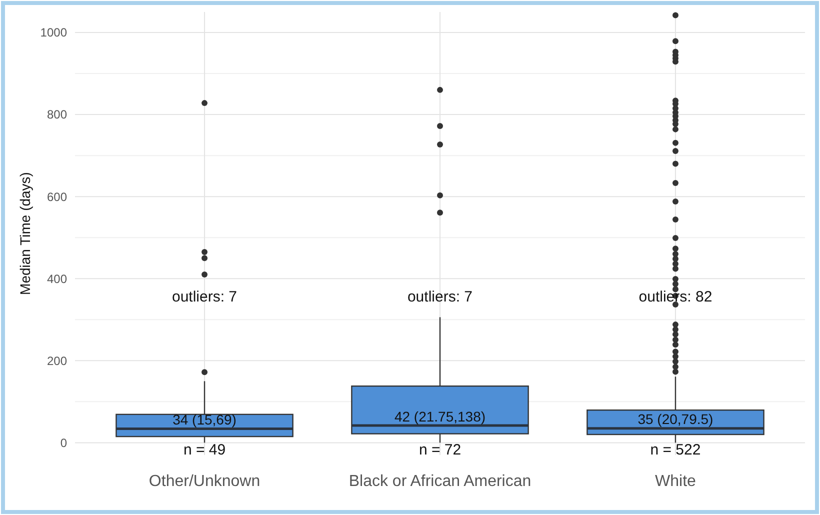 Image resolution: width=820 pixels, height=515 pixels. Describe the element at coordinates (25, 233) in the screenshot. I see `y-axis-title: Median Time (days)` at that location.